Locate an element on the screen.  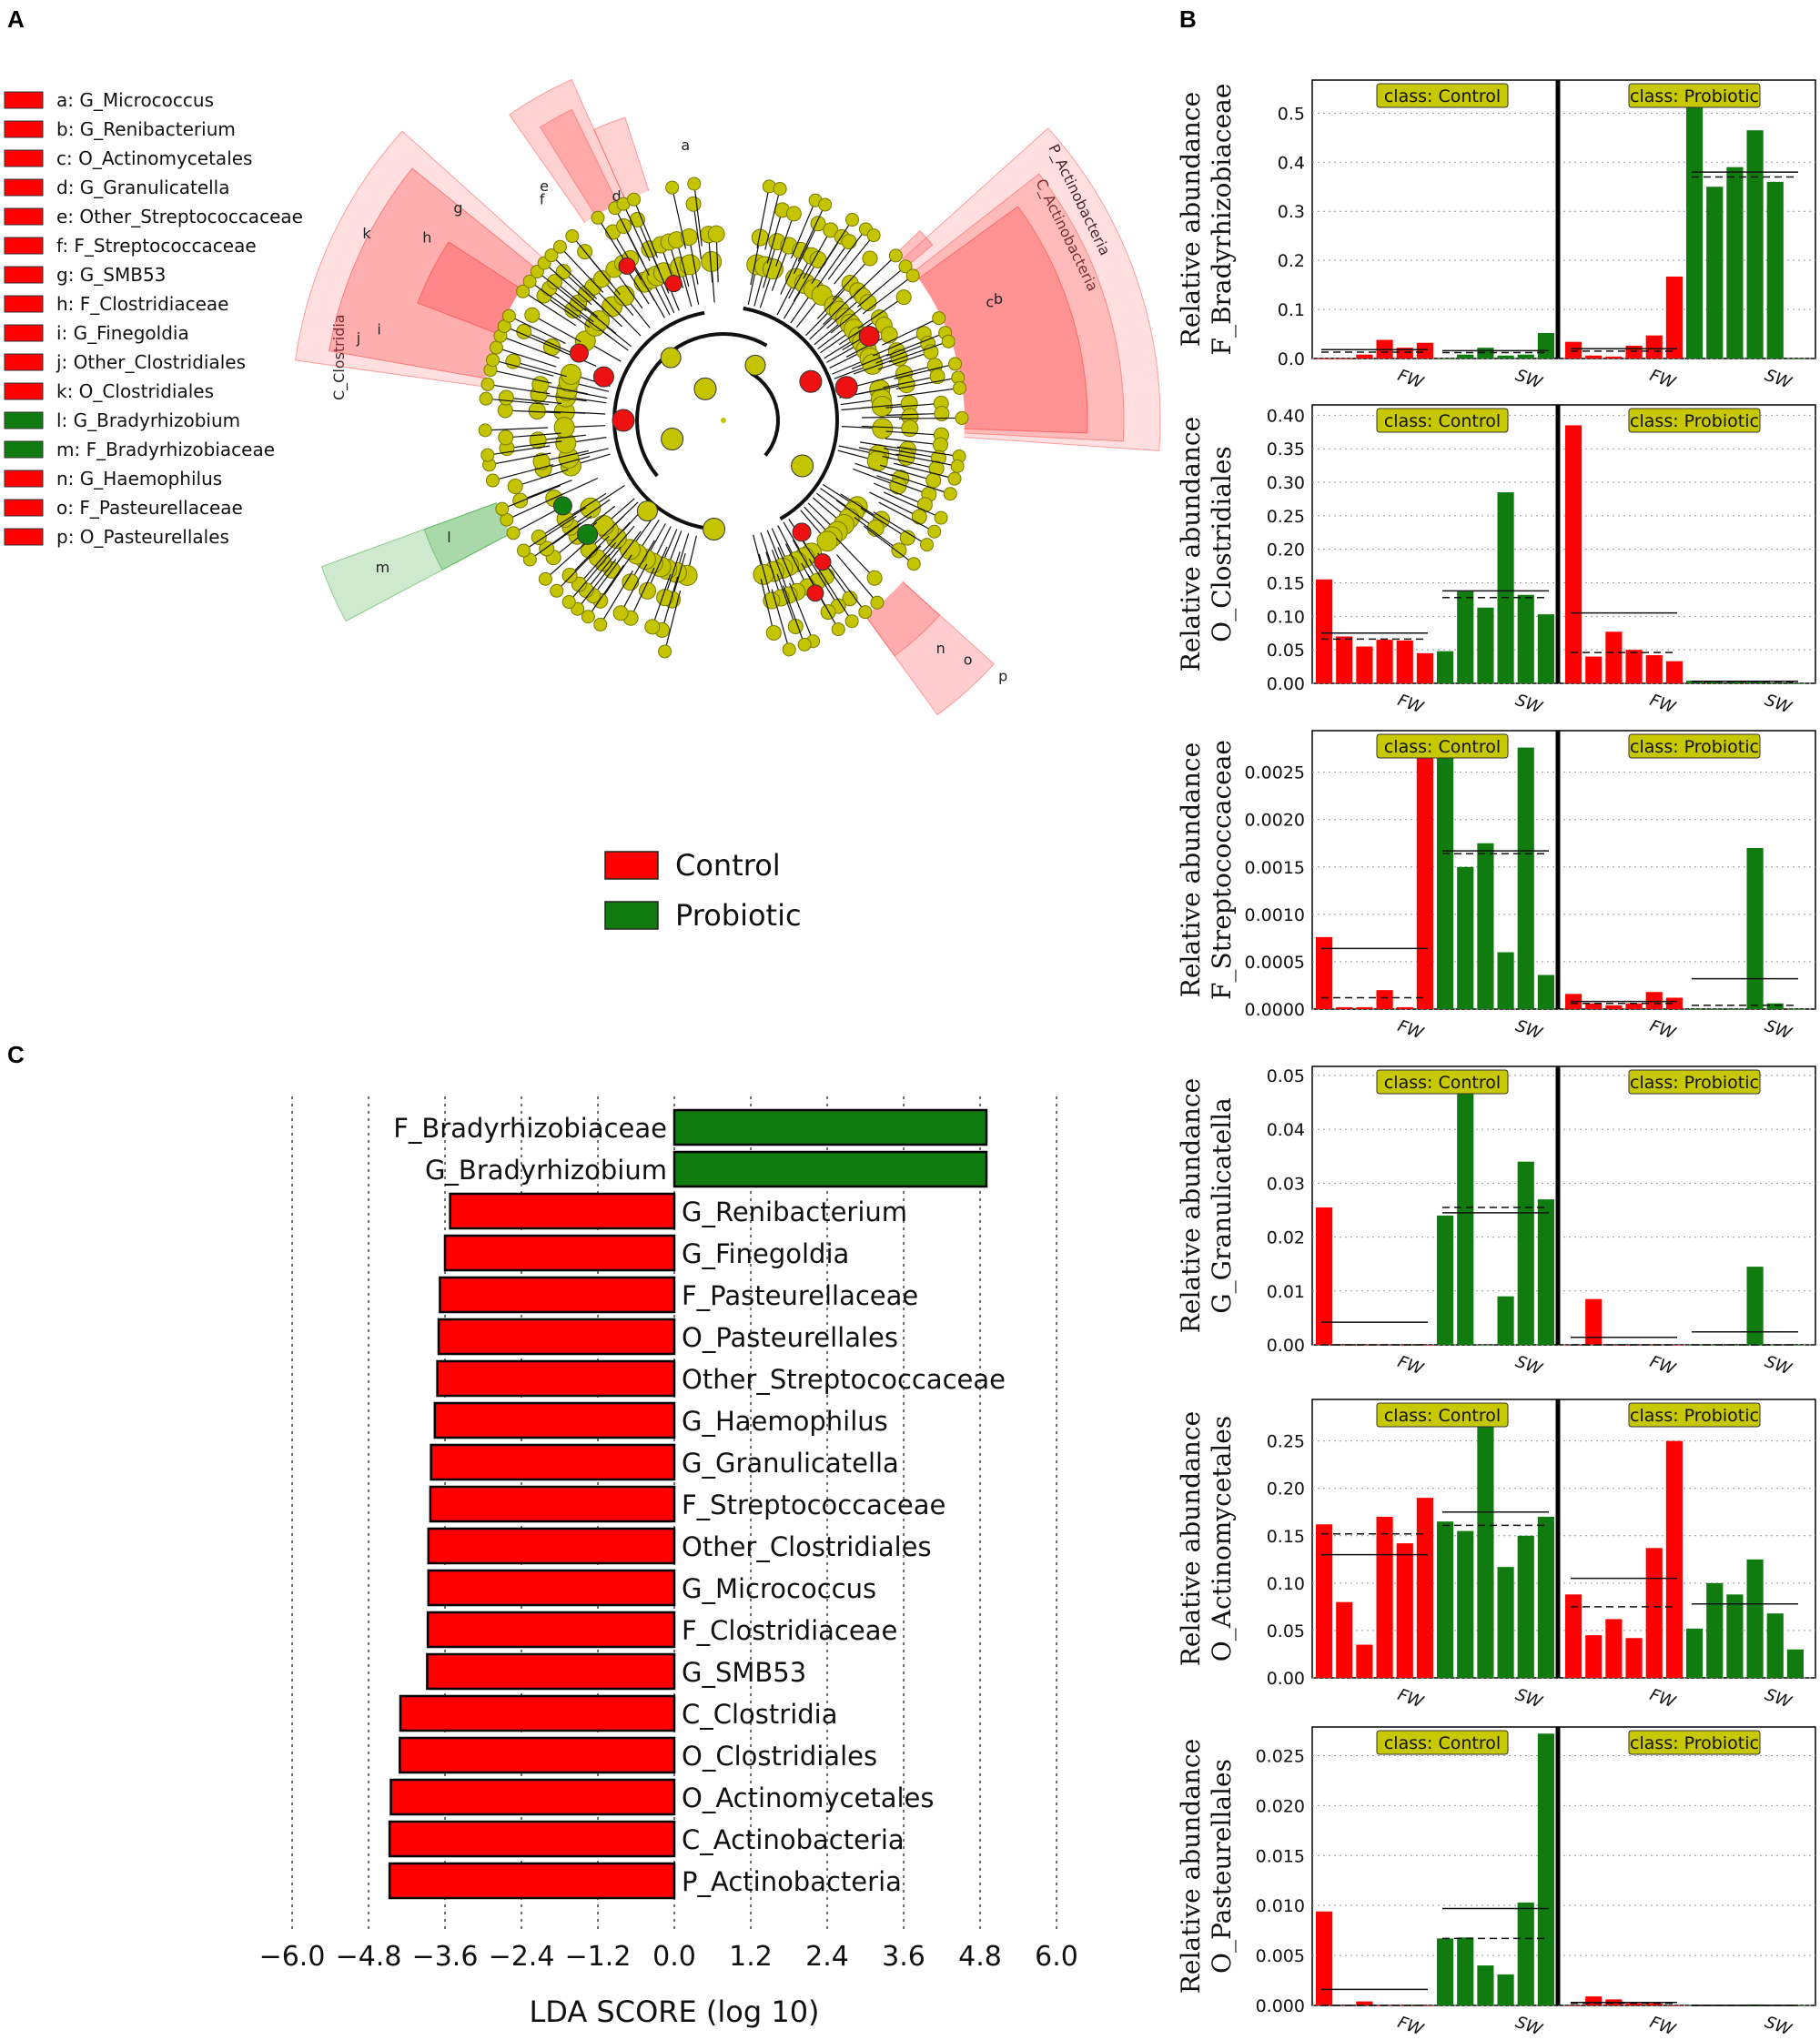
legend-label: n: G_Haemophilus is located at coordinates (139, 479).